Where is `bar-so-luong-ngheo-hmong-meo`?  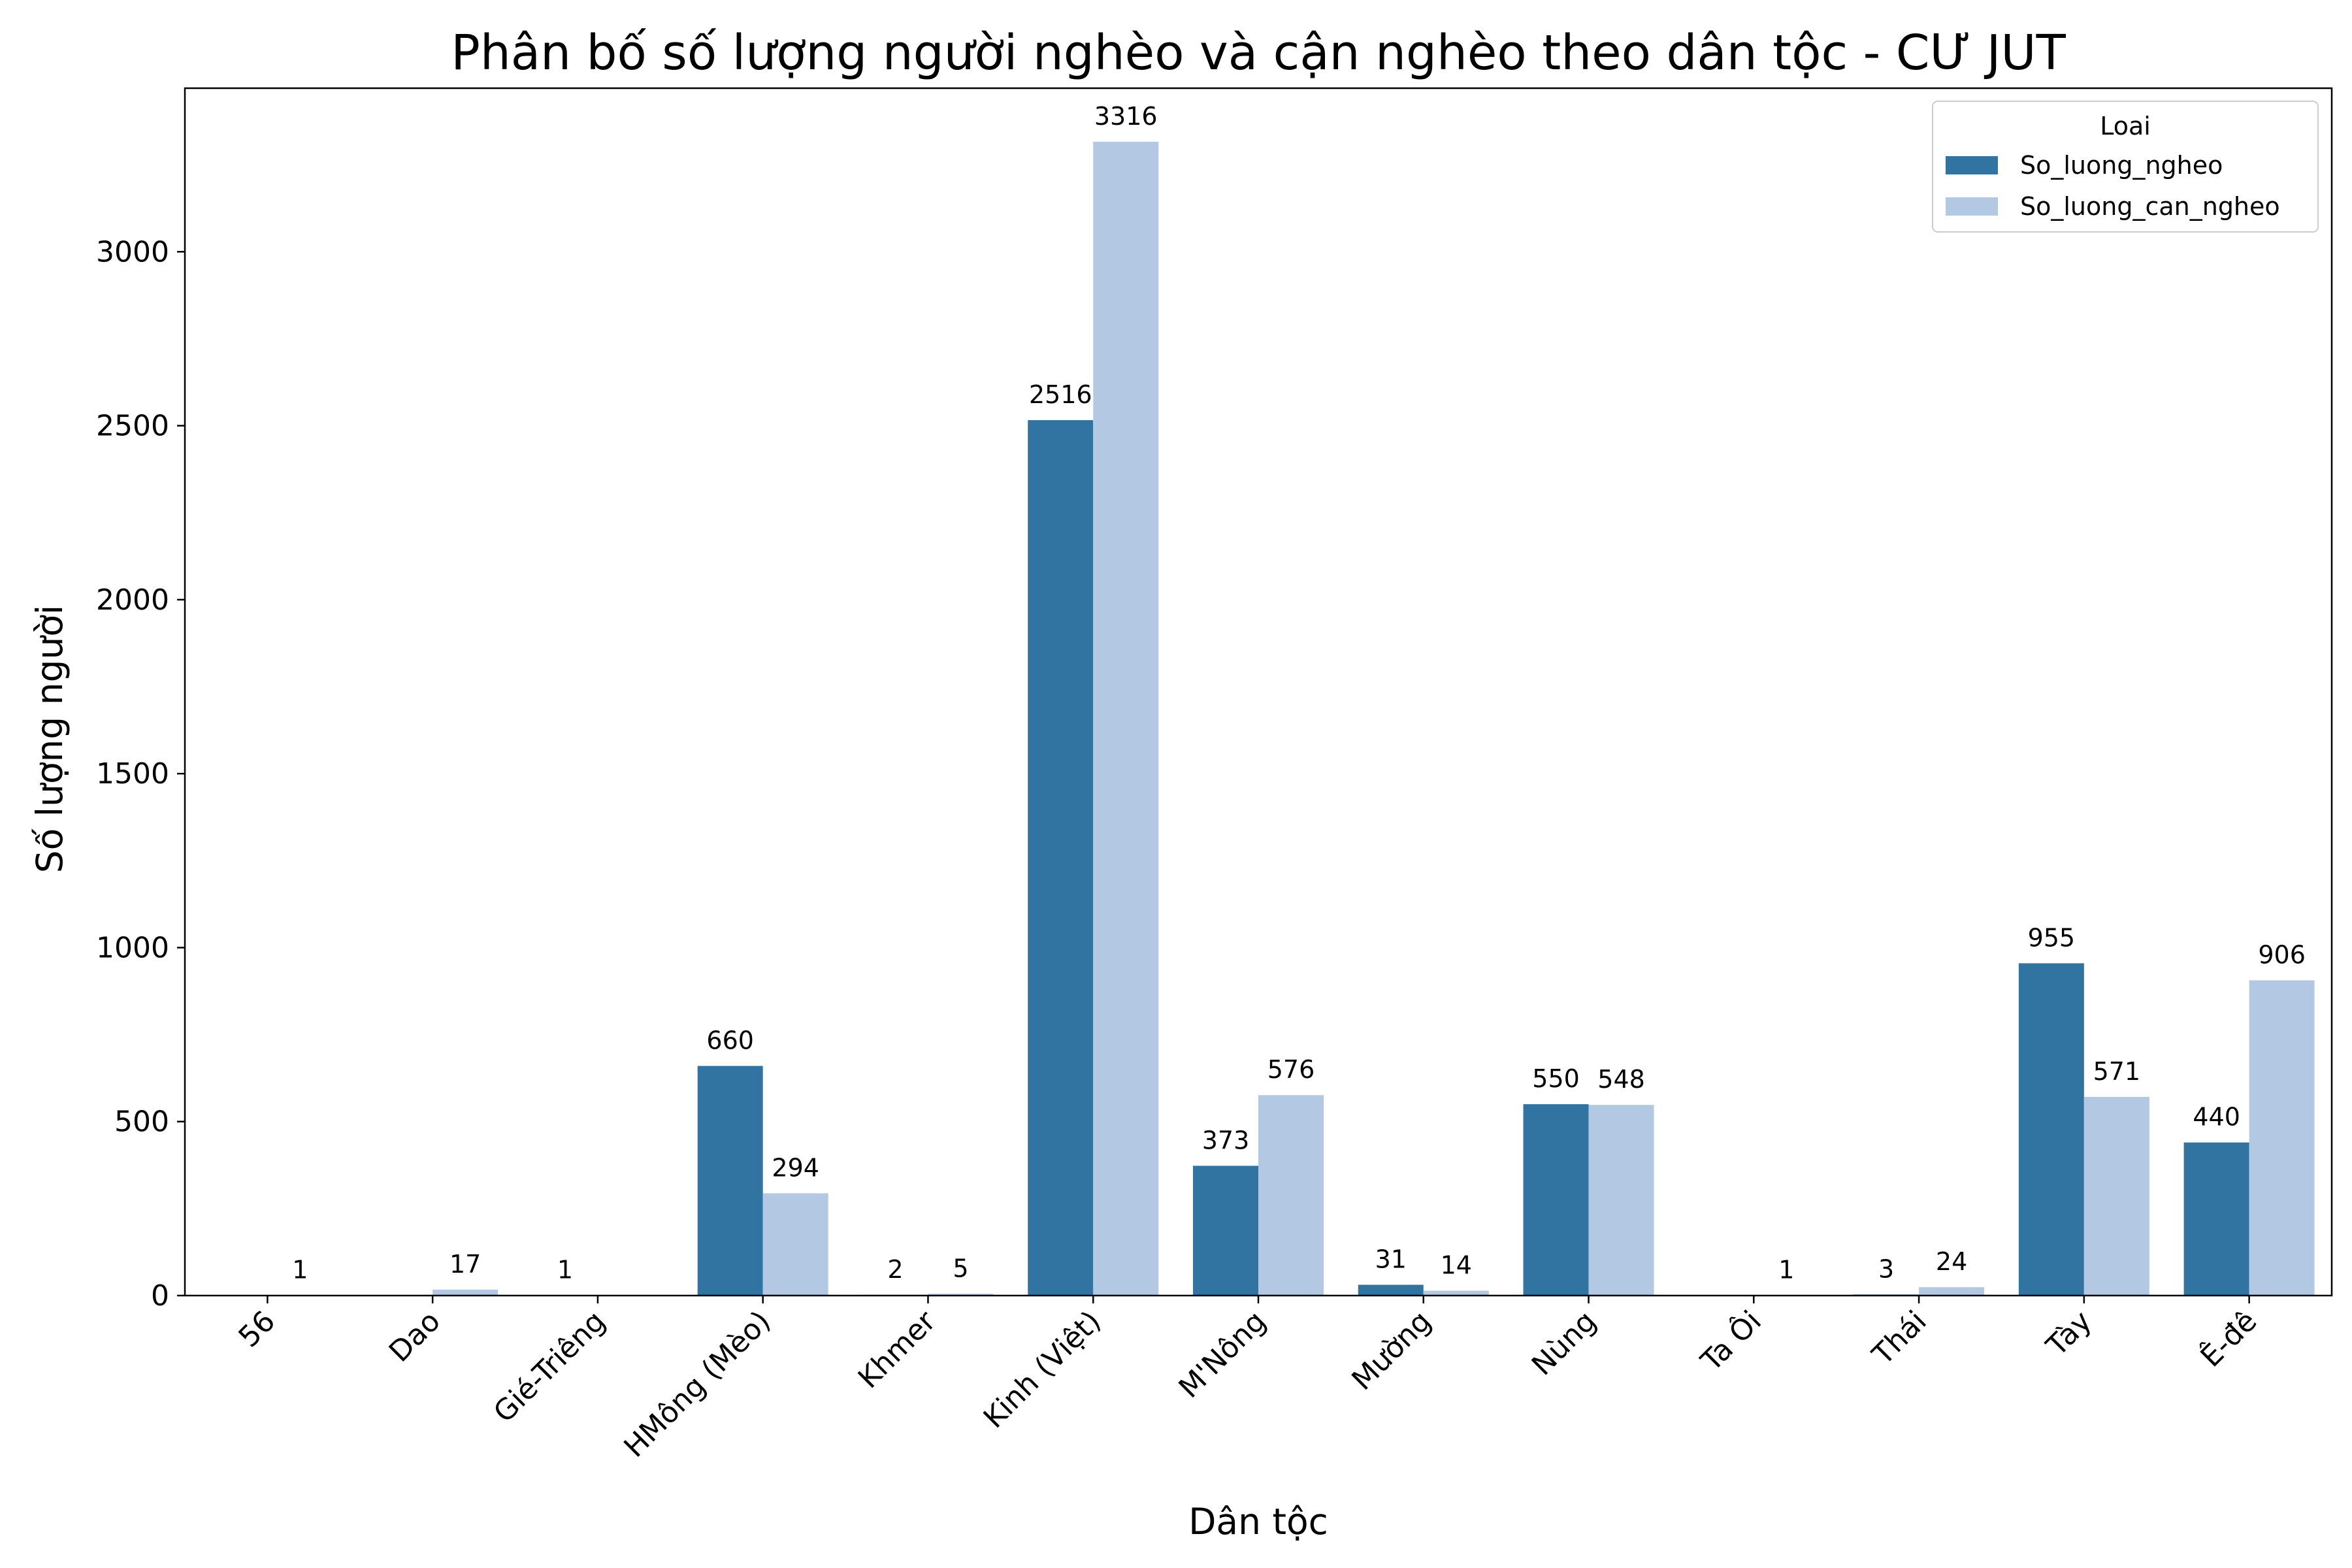
bar-so-luong-ngheo-hmong-meo is located at coordinates (730, 1181).